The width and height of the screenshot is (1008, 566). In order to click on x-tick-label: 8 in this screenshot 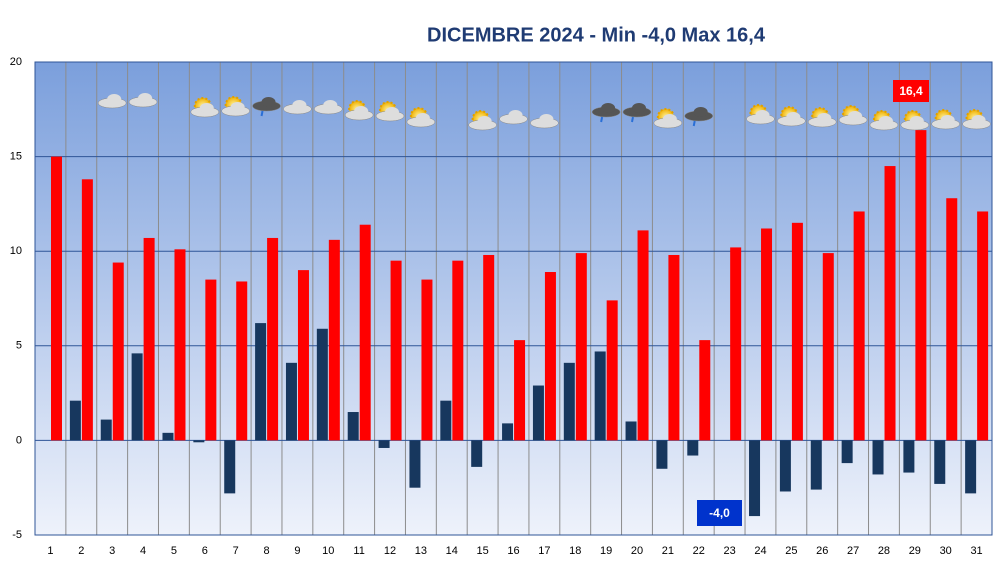, I will do `click(266, 551)`.